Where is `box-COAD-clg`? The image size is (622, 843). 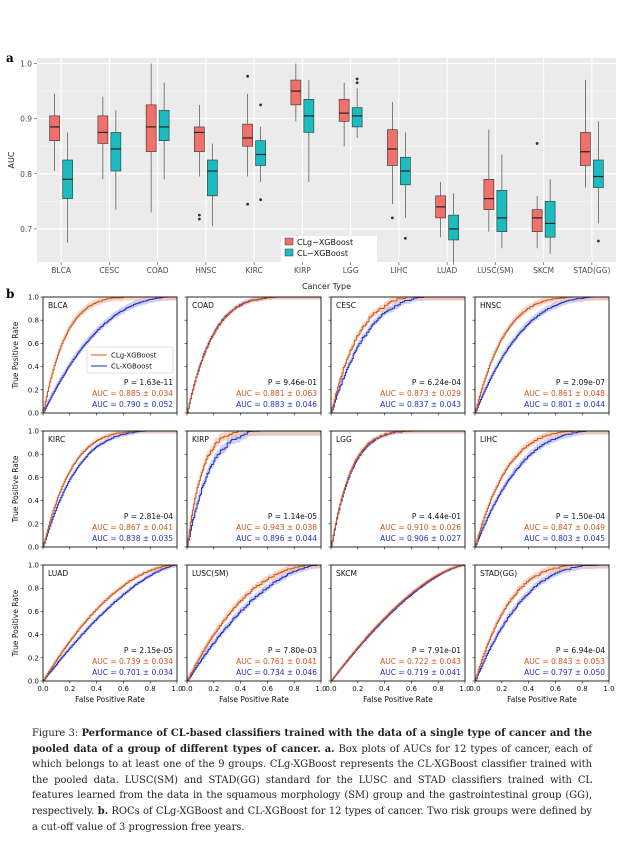
box-COAD-clg is located at coordinates (151, 138).